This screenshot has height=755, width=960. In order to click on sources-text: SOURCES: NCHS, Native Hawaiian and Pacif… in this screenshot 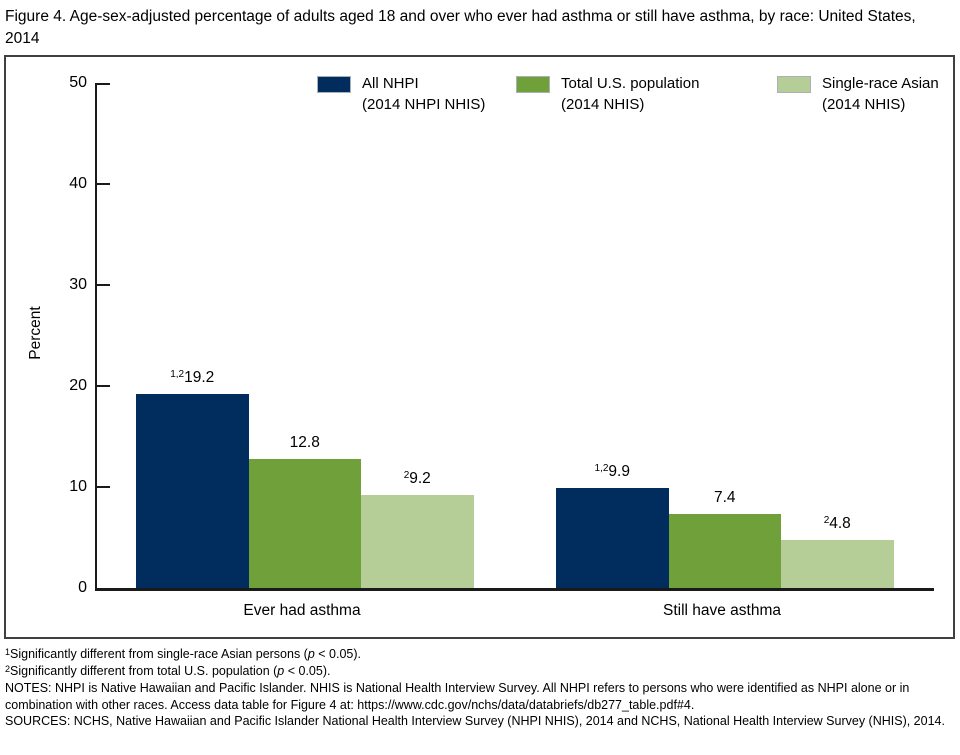, I will do `click(475, 721)`.